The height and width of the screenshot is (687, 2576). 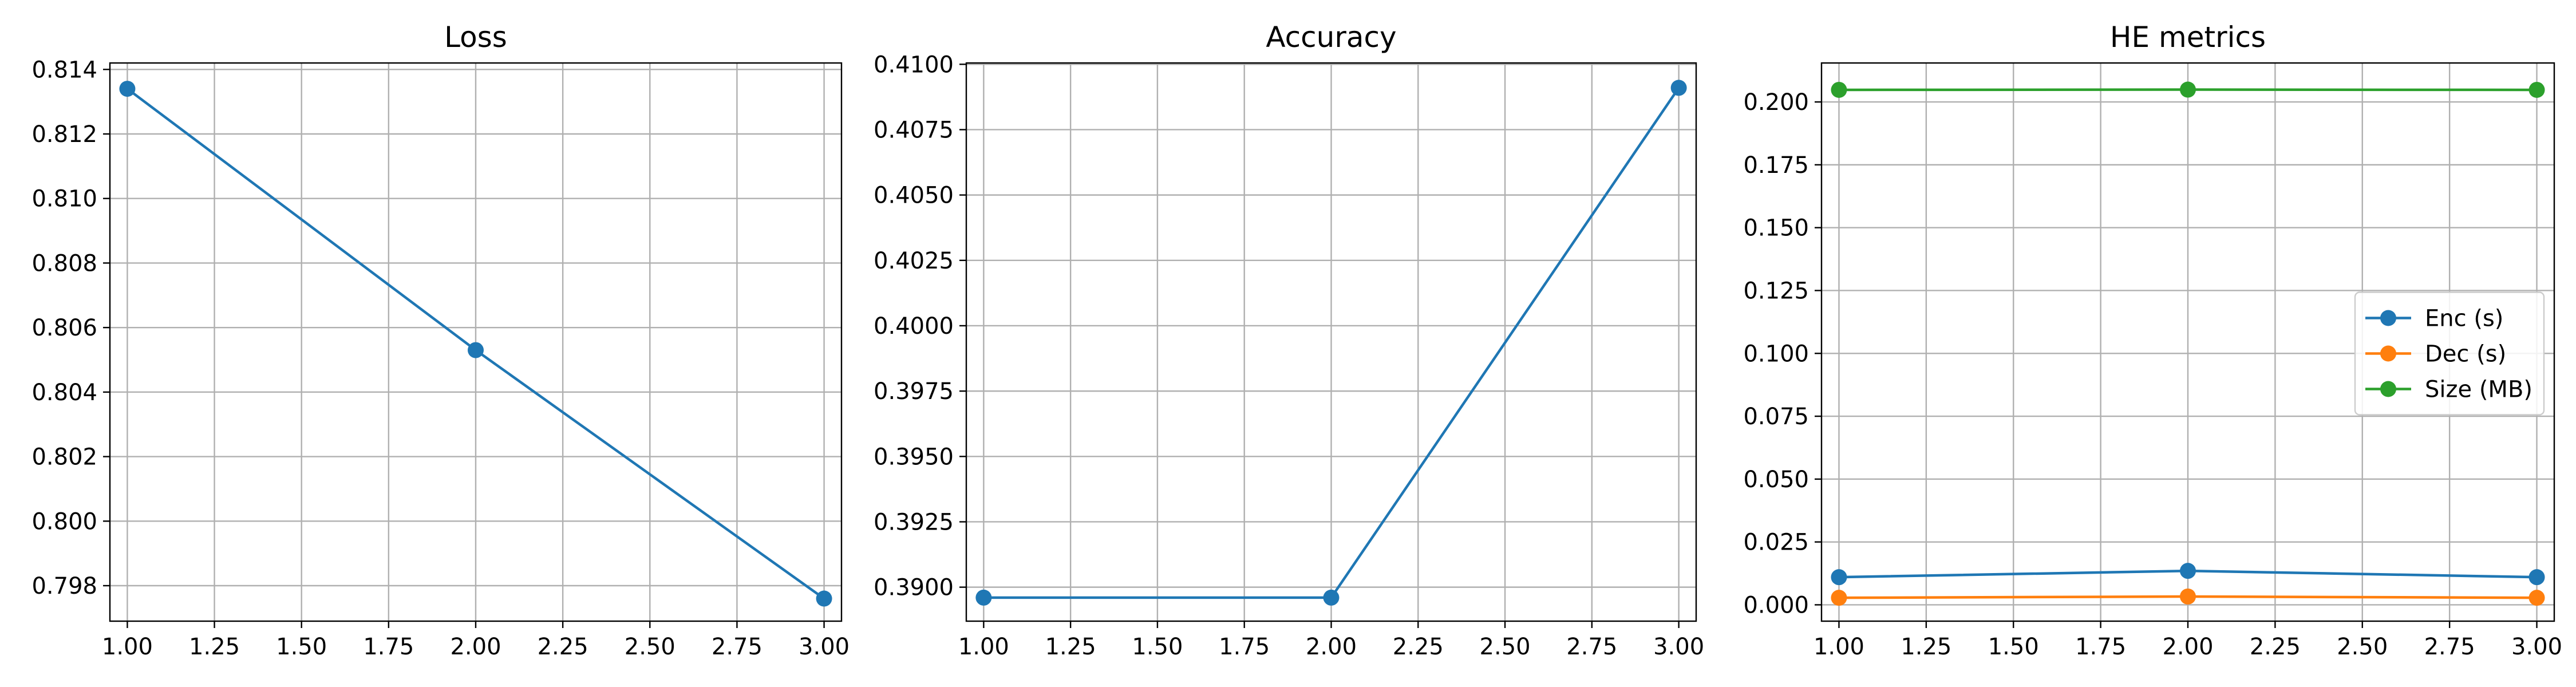 What do you see at coordinates (914, 391) in the screenshot?
I see `accuracy-y-tick-label: 0.3975` at bounding box center [914, 391].